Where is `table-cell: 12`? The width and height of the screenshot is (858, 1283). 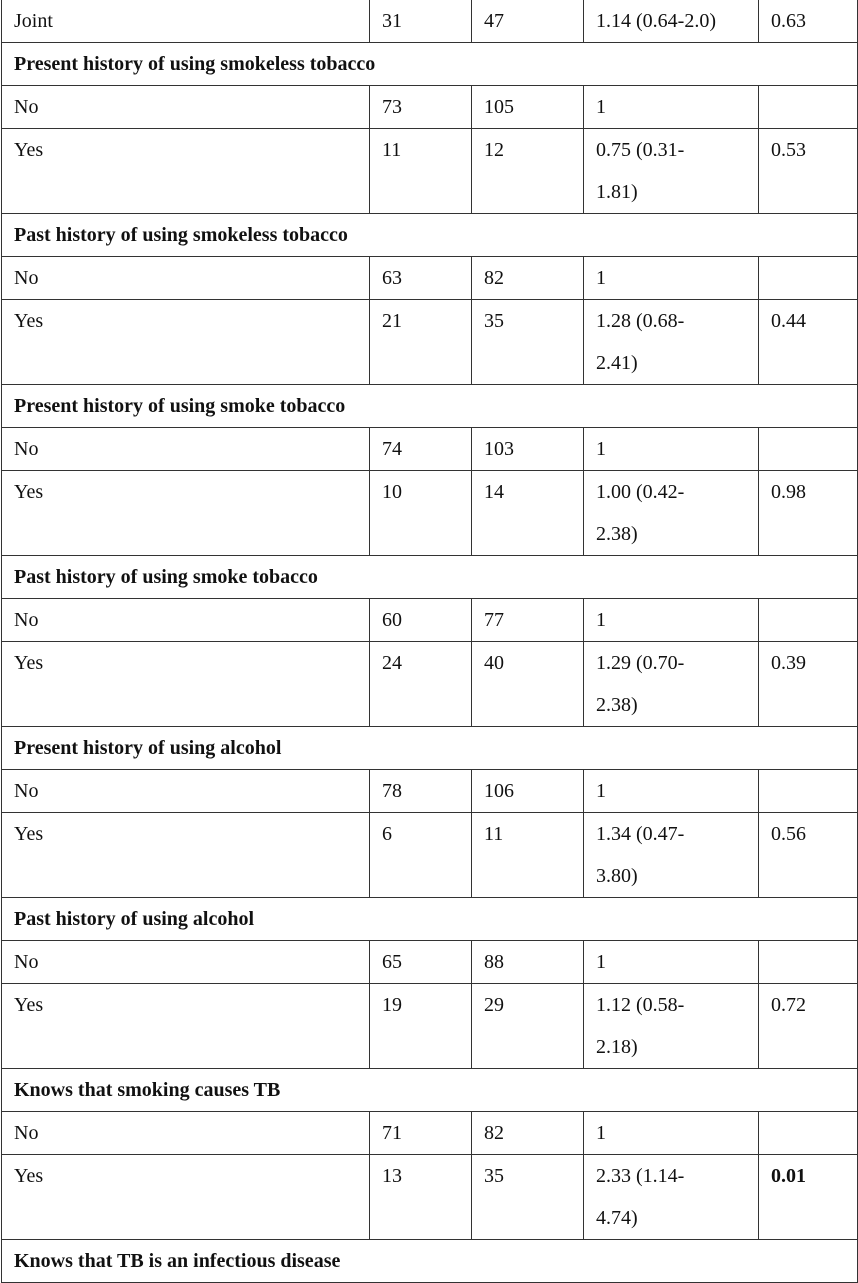 table-cell: 12 is located at coordinates (527, 171).